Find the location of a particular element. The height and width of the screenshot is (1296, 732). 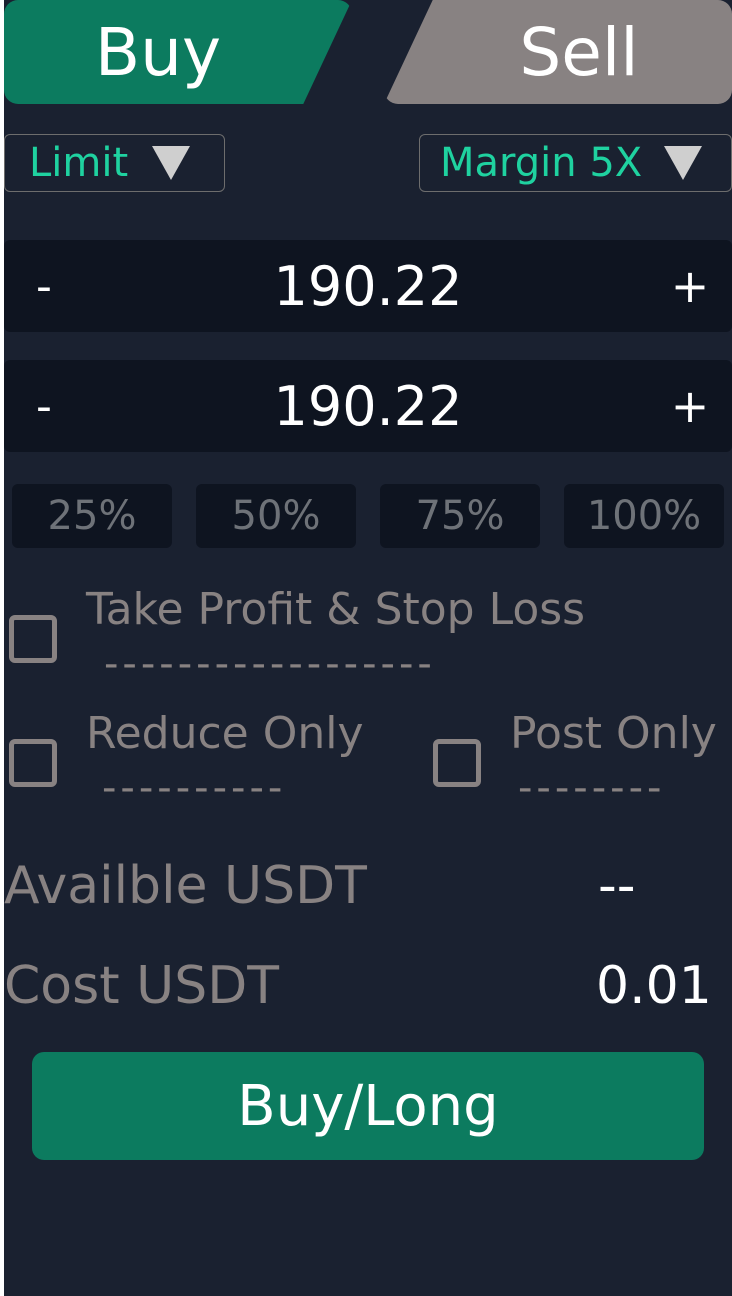

tab-sell: Sell is located at coordinates (558, 52).